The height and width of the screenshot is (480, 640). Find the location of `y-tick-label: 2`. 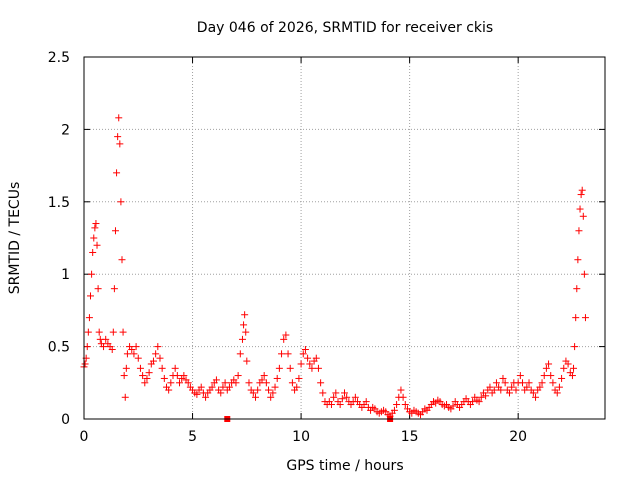

y-tick-label: 2 is located at coordinates (65, 130).